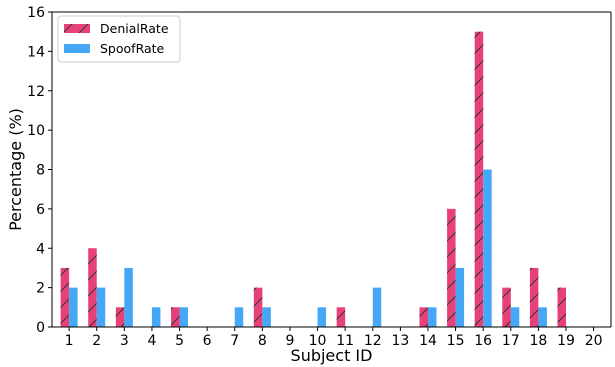 Image resolution: width=615 pixels, height=367 pixels. What do you see at coordinates (36, 52) in the screenshot?
I see `y-tick-label: 14` at bounding box center [36, 52].